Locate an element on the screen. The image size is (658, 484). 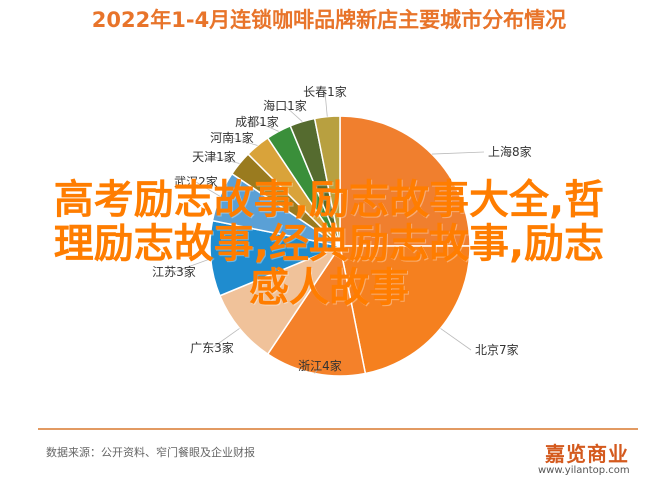
data-source-note: 数据来源：公开资料、窄门餐眼及企业财报 is located at coordinates (150, 452).